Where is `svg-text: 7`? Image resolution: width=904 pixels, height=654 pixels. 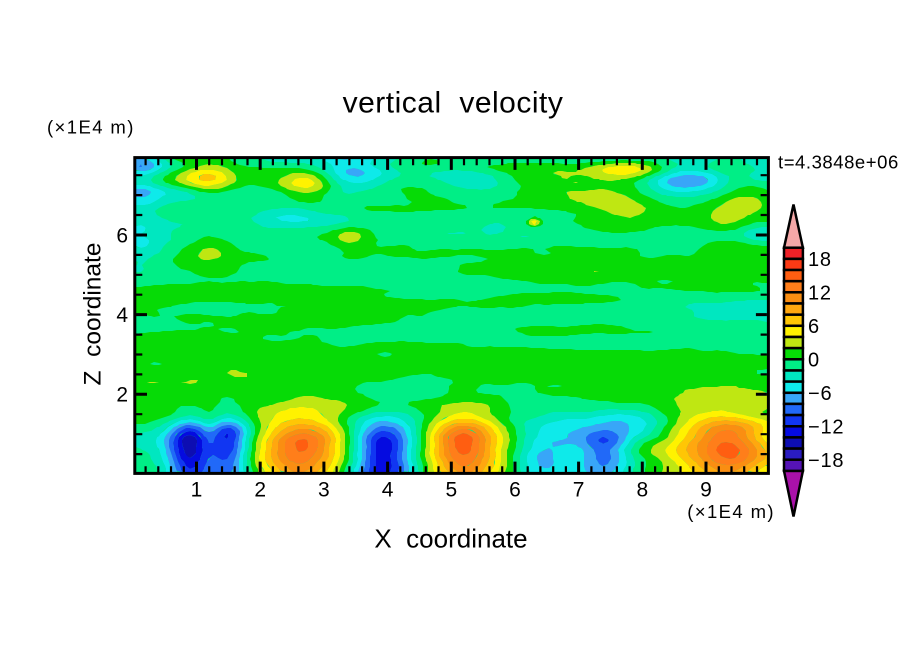 svg-text: 7 is located at coordinates (579, 490).